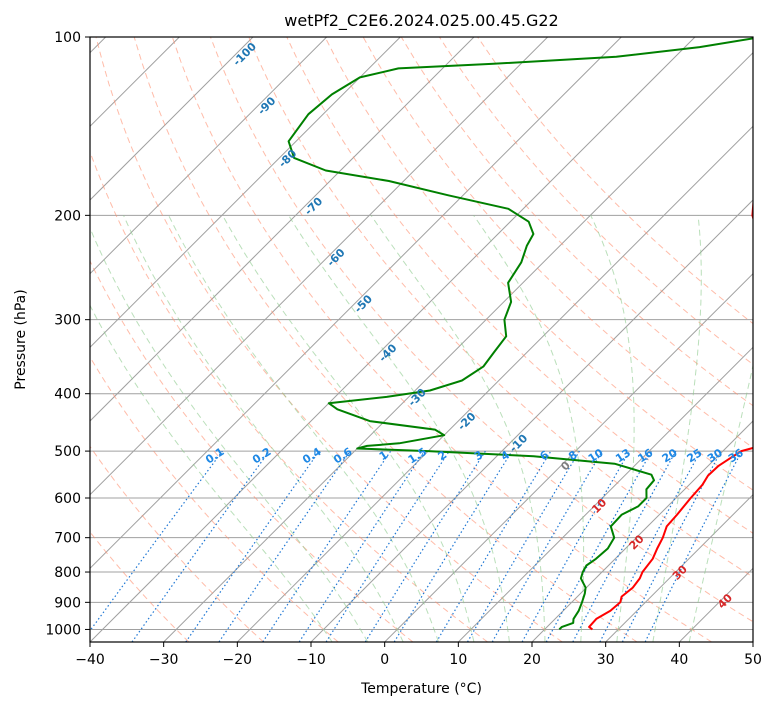 The width and height of the screenshot is (775, 708). Describe the element at coordinates (21, 339) in the screenshot. I see `y-axis-title: Pressure (hPa)` at that location.